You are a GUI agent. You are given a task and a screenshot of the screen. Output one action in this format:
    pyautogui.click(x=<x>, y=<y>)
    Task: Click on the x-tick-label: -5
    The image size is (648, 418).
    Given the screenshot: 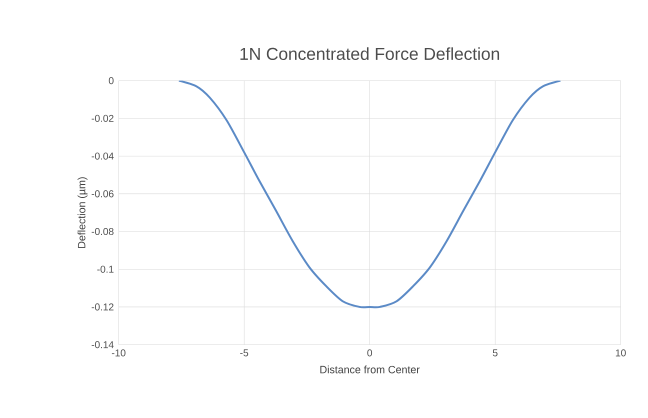 What is the action you would take?
    pyautogui.click(x=244, y=352)
    